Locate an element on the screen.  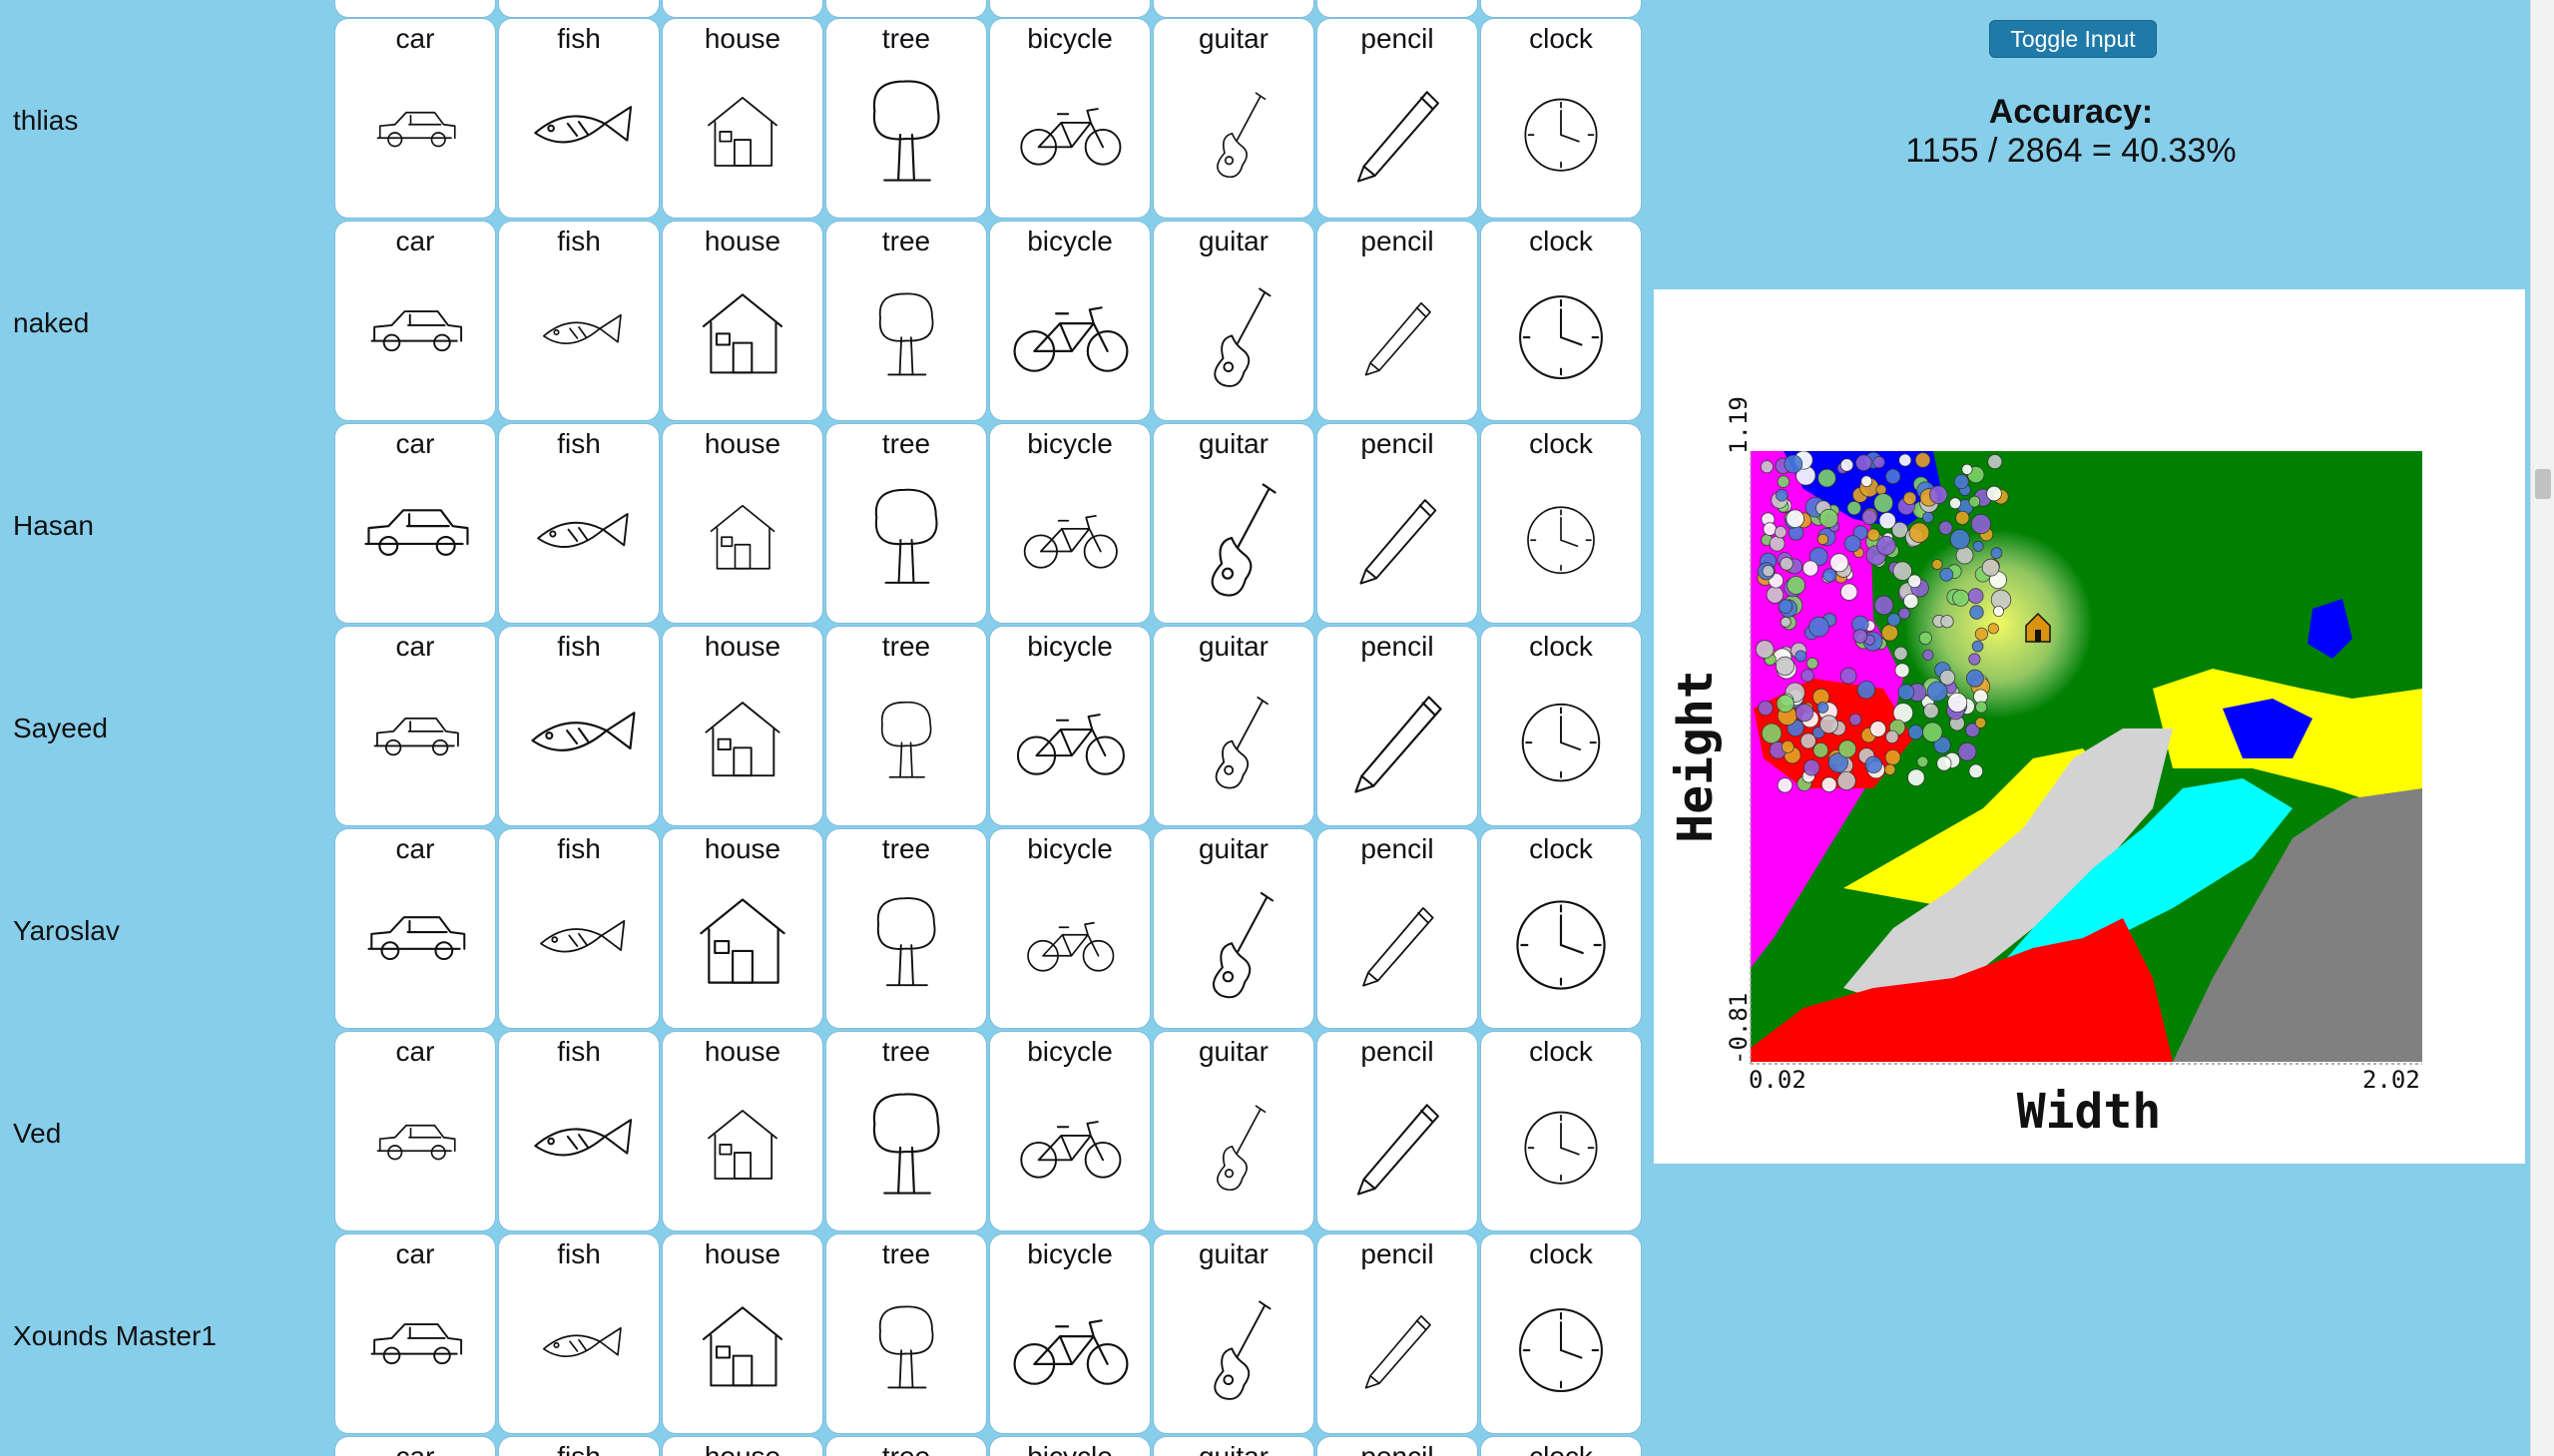
drawing-card: tree is located at coordinates (906, 1446).